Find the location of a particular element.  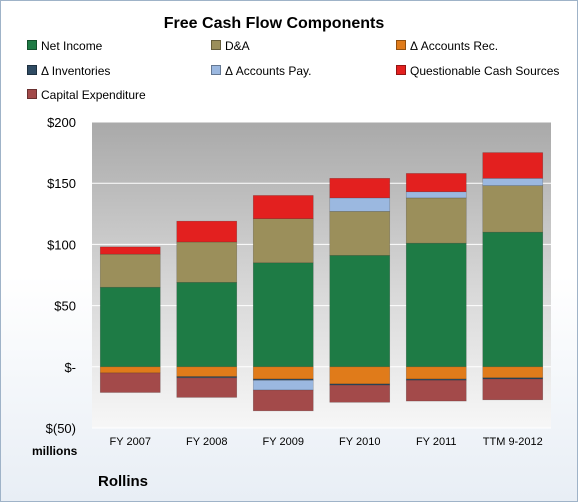

y-tick-label: $150 is located at coordinates (61, 183).